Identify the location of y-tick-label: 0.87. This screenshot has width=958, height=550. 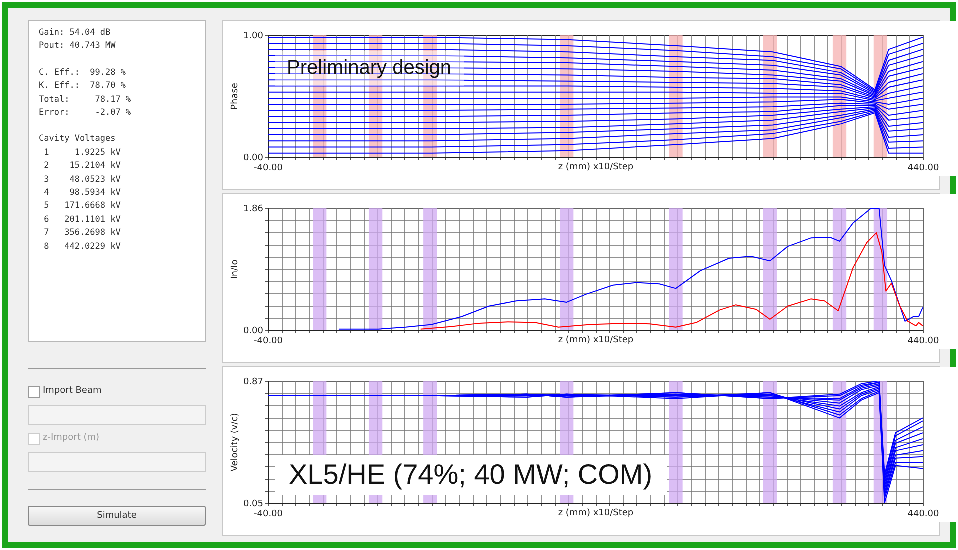
(253, 383).